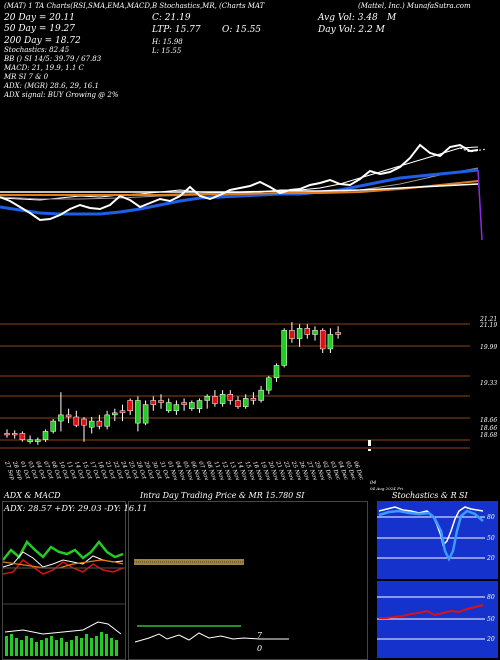  Describe the element at coordinates (491, 619) in the screenshot. I see `rsi-level-label: 50` at that location.